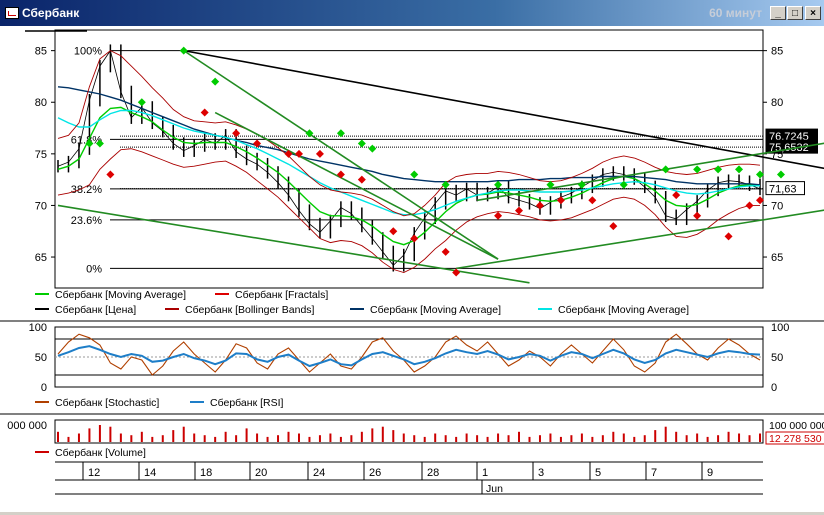 The height and width of the screenshot is (515, 824). Describe the element at coordinates (813, 13) in the screenshot. I see `close-button: ×` at that location.